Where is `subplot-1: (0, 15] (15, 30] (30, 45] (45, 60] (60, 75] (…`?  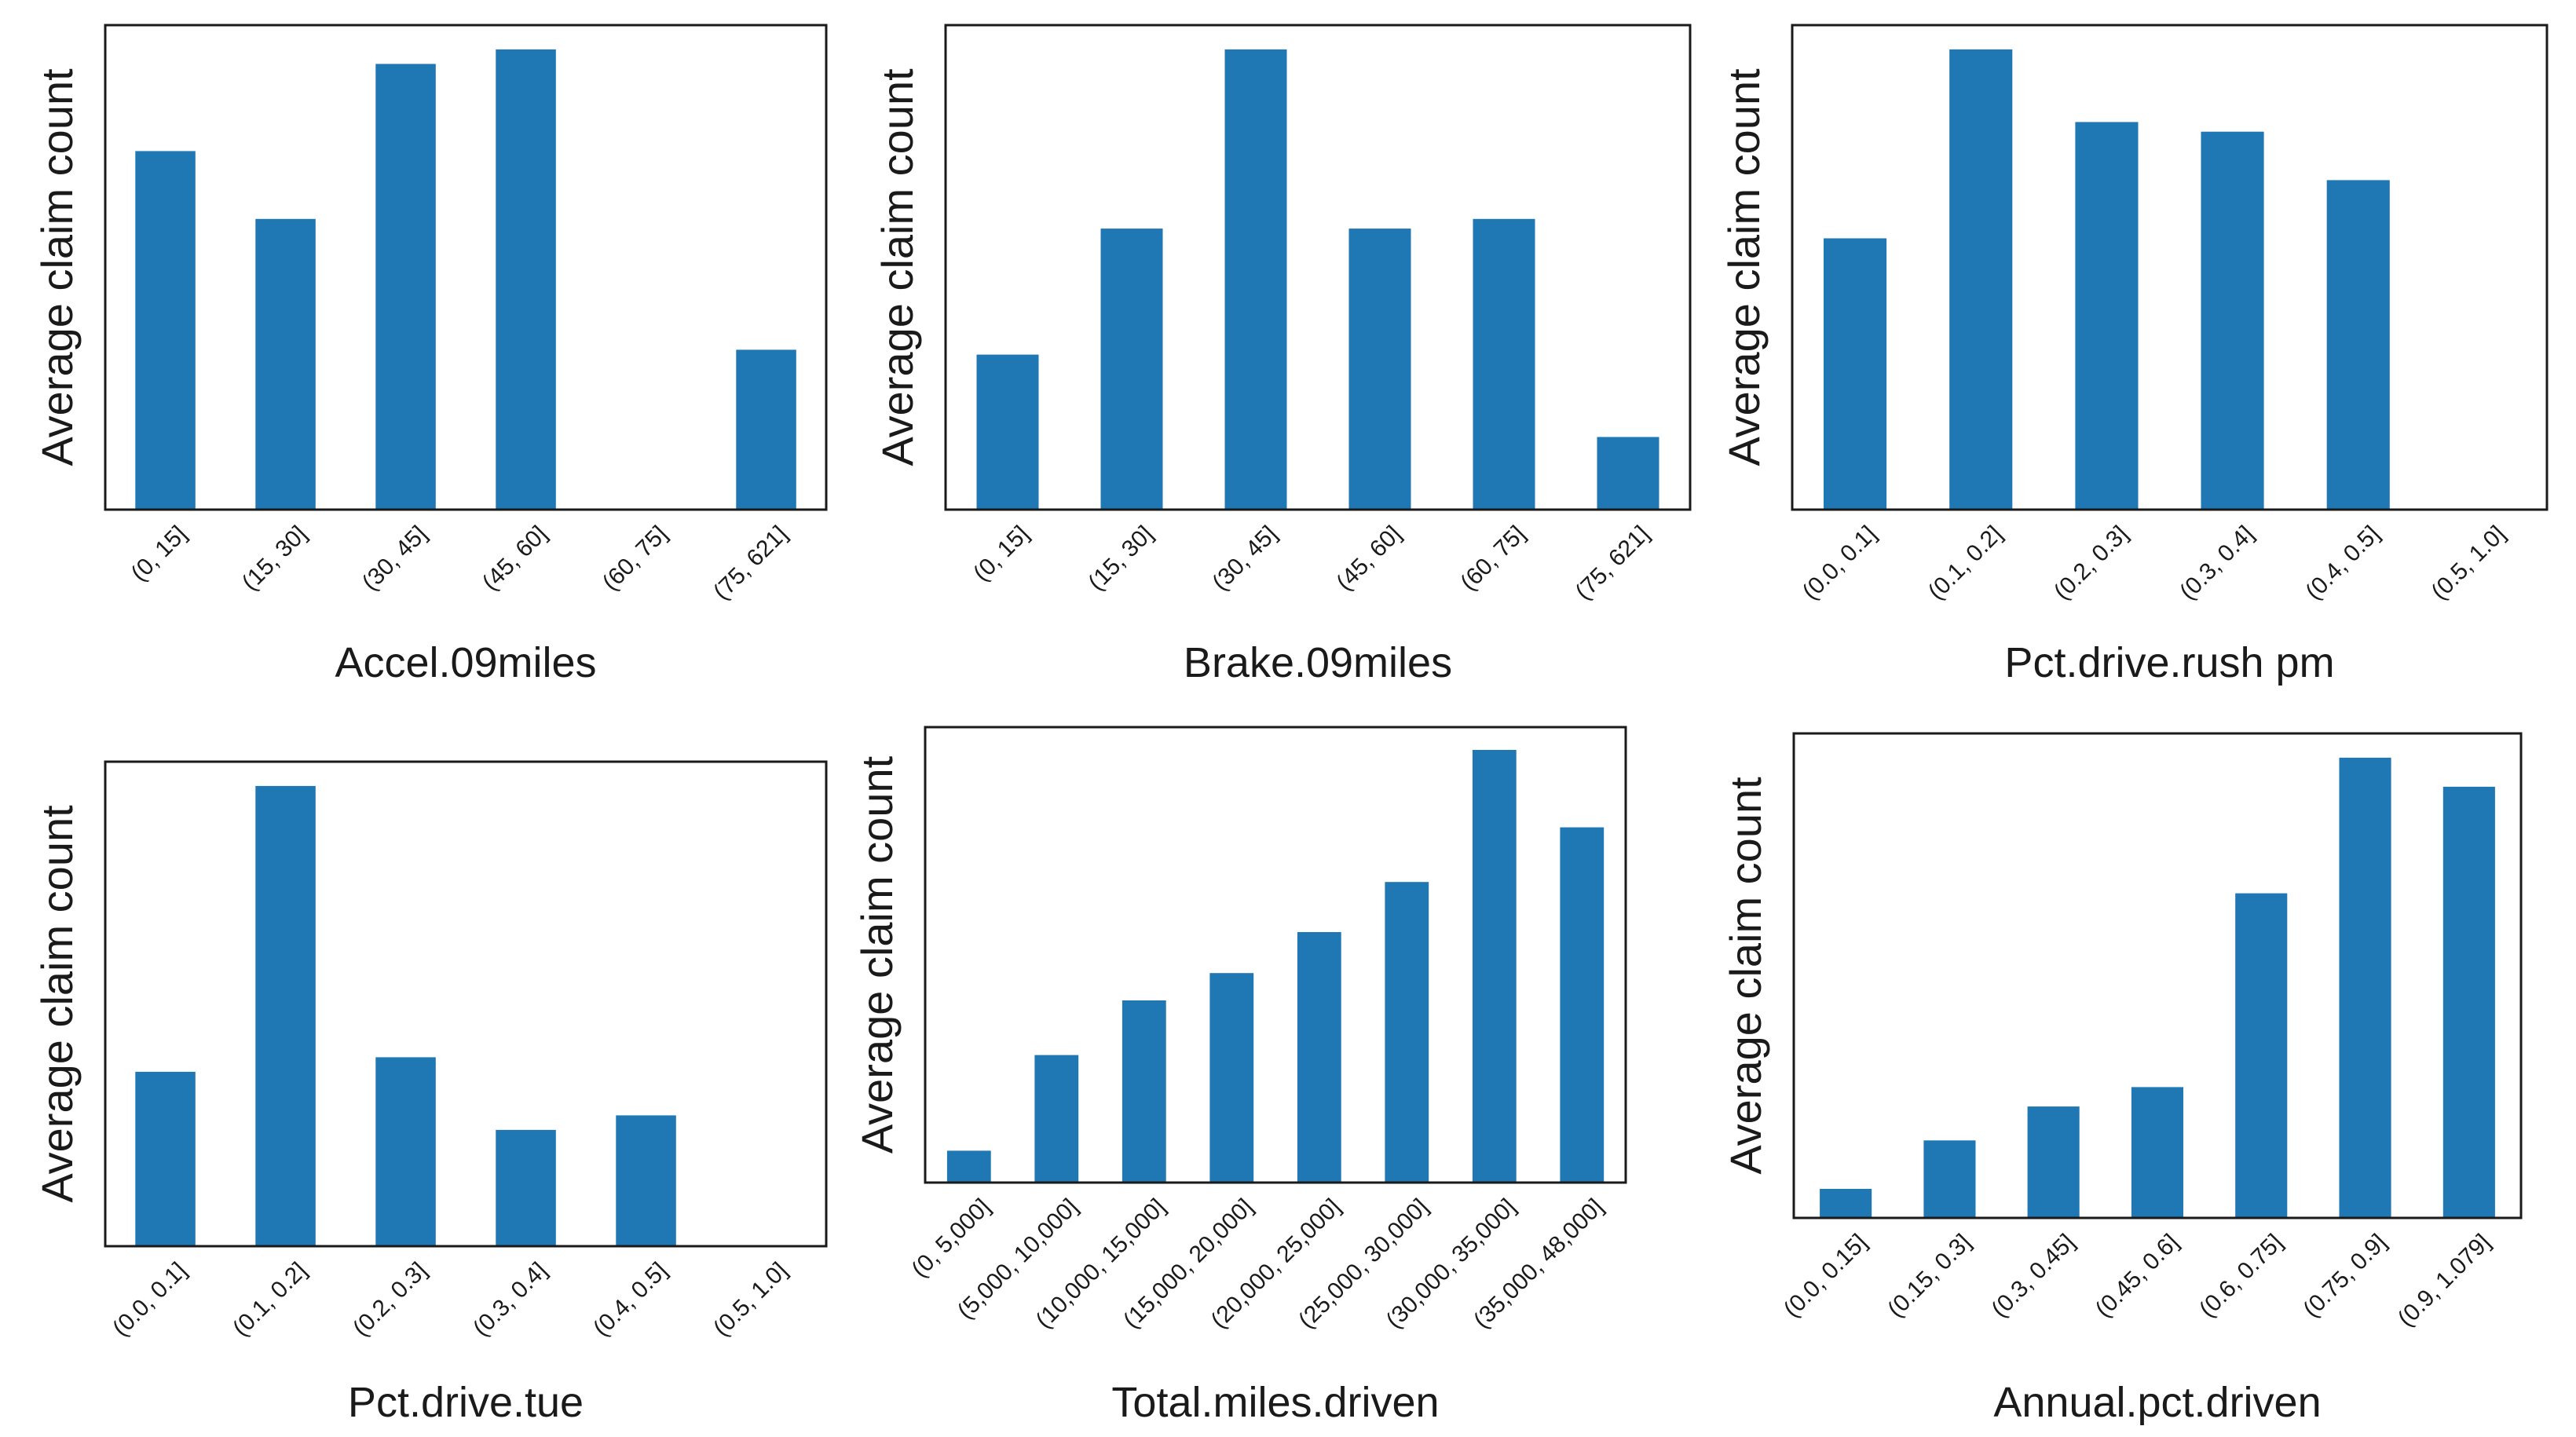 subplot-1: (0, 15] (15, 30] (30, 45] (45, 60] (60, 75] (… is located at coordinates (430, 355).